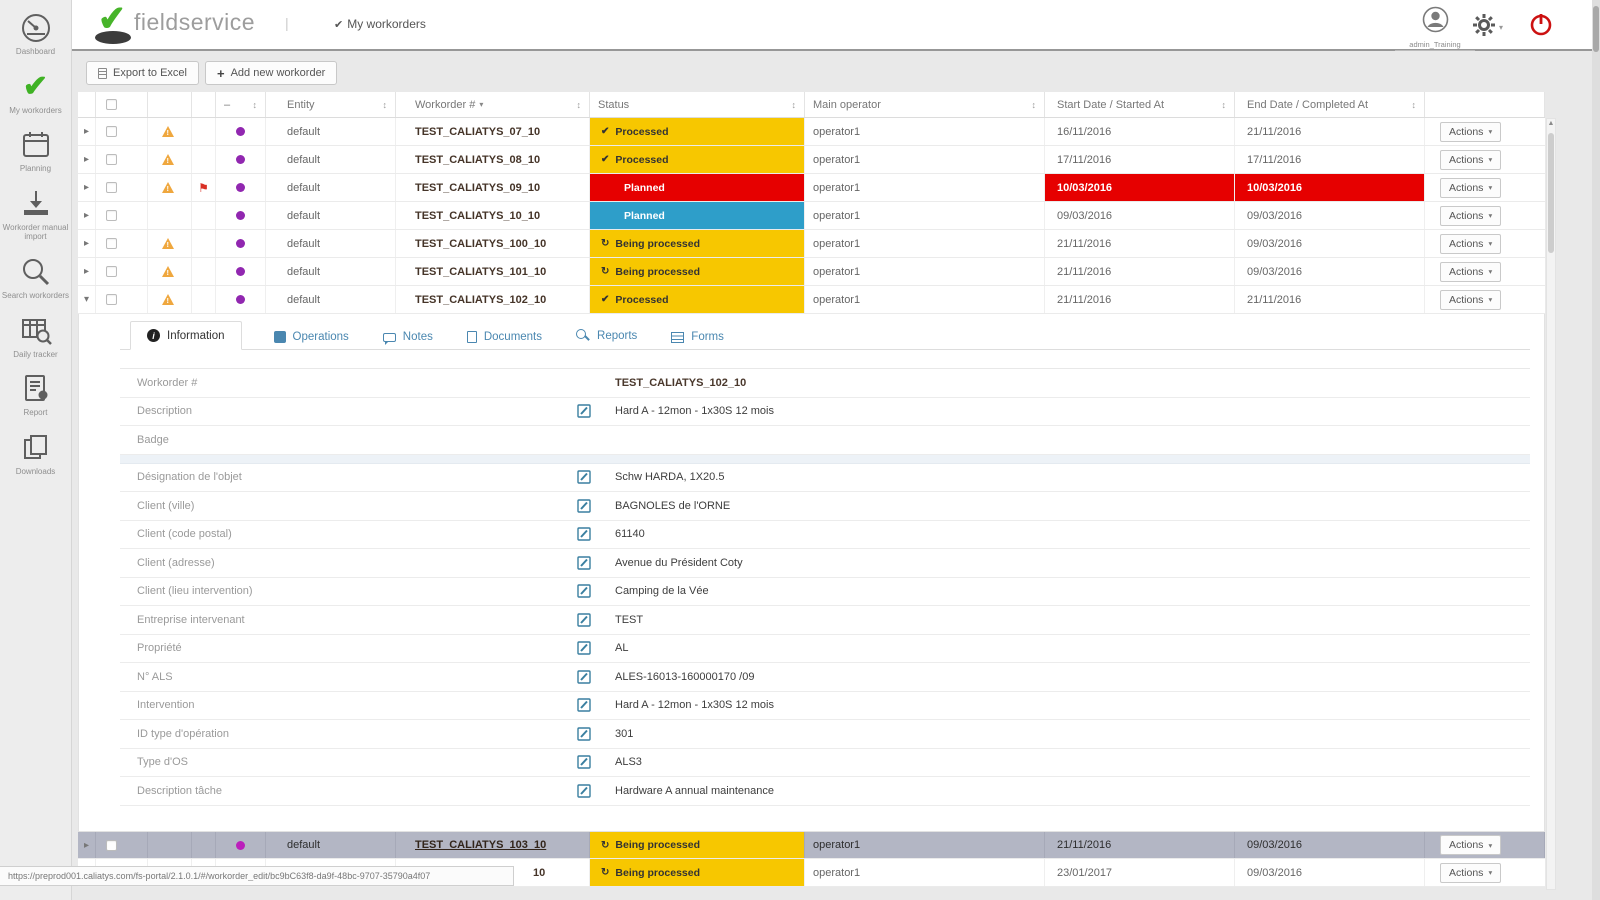  I want to click on field-client-ville: Client (ville) BAGNOLES de l'ORNE, so click(825, 506).